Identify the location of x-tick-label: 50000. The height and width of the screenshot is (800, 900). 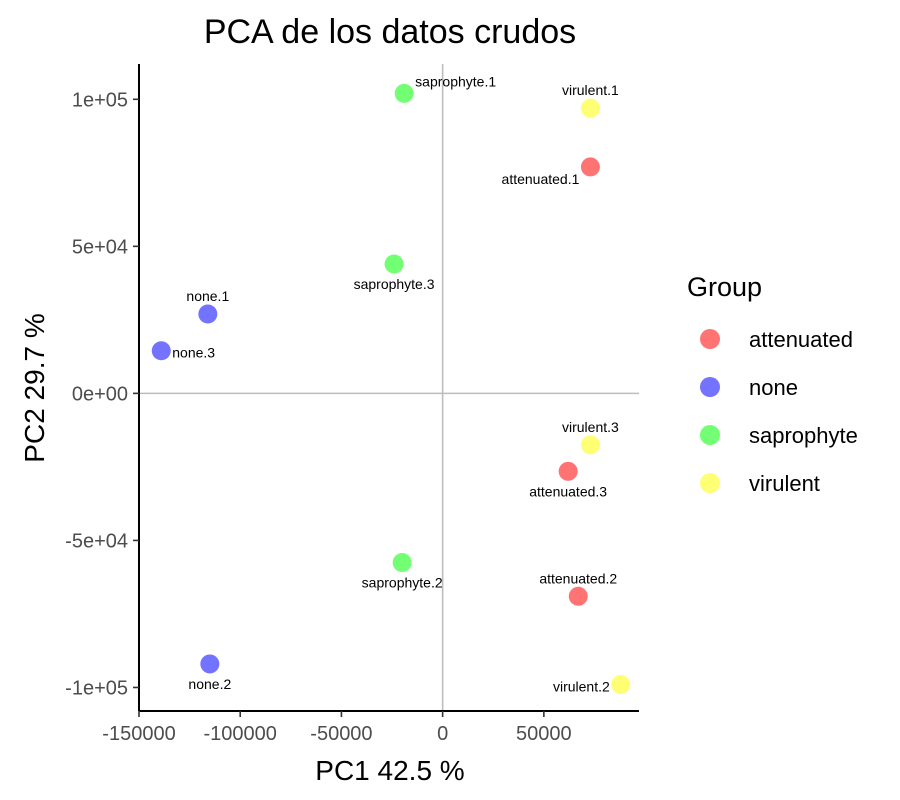
(544, 734).